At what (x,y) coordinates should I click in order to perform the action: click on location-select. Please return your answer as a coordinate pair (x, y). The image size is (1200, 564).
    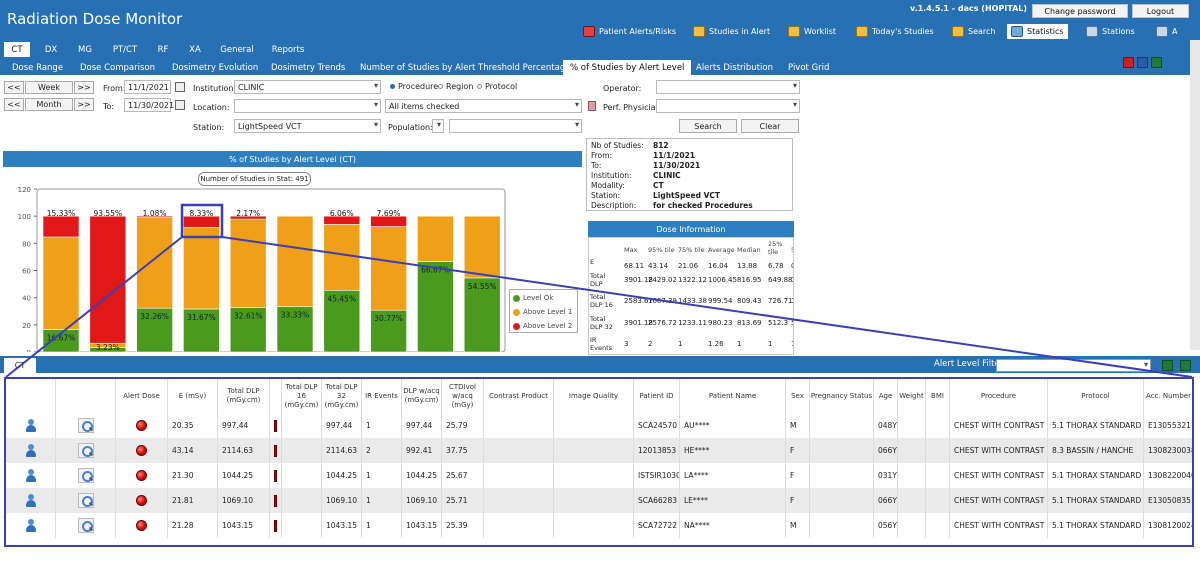
    Looking at the image, I should click on (307, 106).